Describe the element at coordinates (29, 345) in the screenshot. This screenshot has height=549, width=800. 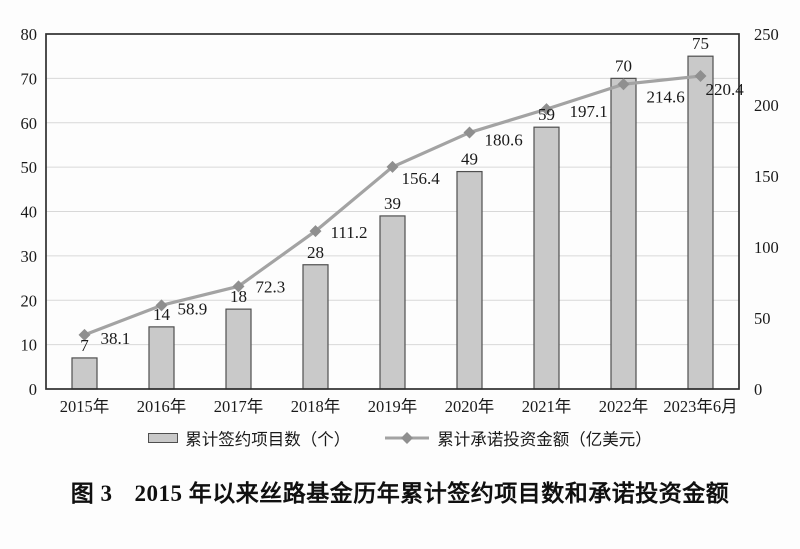
I see `left-axis-tick-label: 10` at that location.